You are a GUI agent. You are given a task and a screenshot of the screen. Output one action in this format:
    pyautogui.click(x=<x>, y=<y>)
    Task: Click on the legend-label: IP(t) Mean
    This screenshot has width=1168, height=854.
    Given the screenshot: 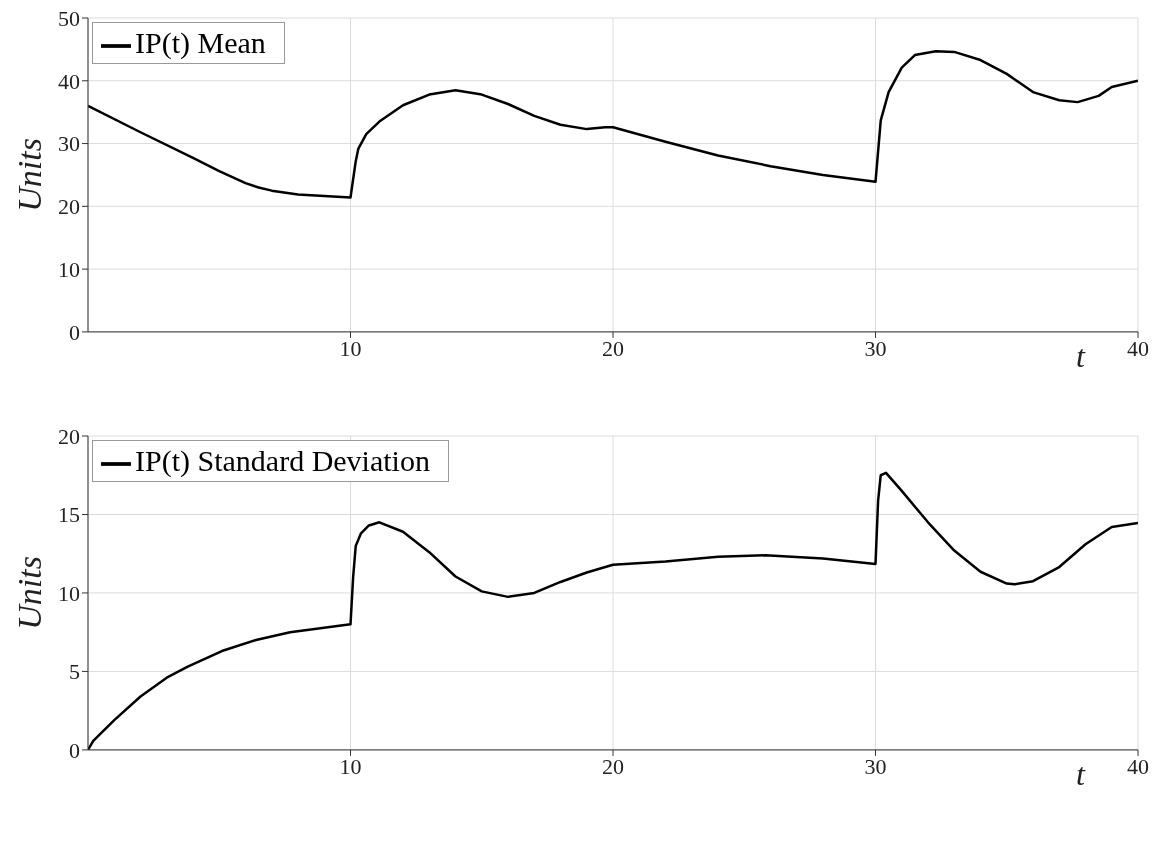 What is the action you would take?
    pyautogui.click(x=200, y=42)
    